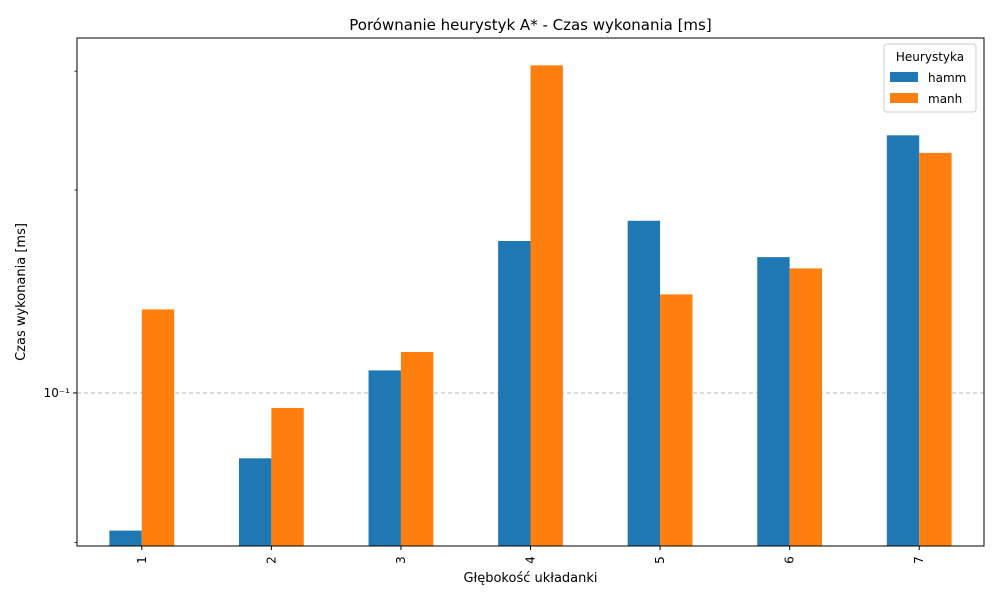 The width and height of the screenshot is (1000, 600). What do you see at coordinates (401, 560) in the screenshot?
I see `x-tick-label: 3` at bounding box center [401, 560].